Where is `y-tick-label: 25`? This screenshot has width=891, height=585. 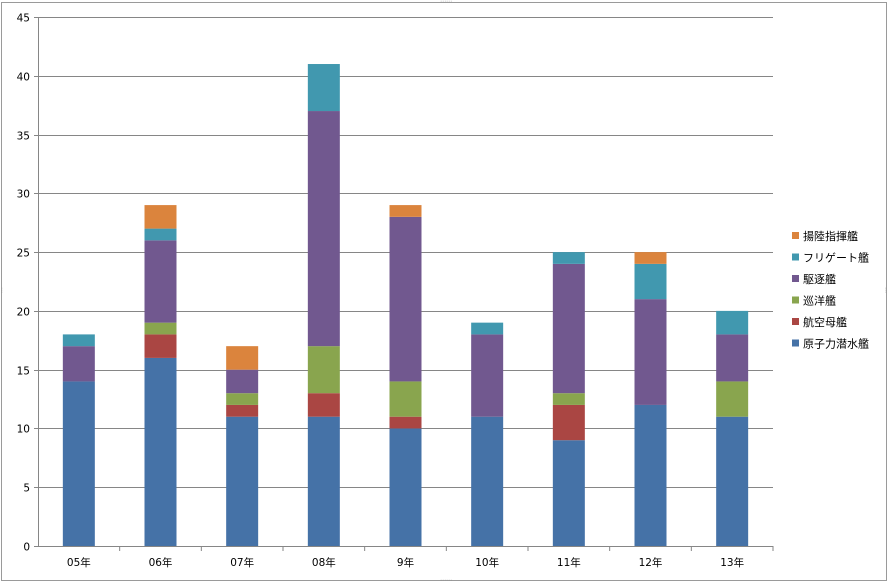 y-tick-label: 25 is located at coordinates (23, 254).